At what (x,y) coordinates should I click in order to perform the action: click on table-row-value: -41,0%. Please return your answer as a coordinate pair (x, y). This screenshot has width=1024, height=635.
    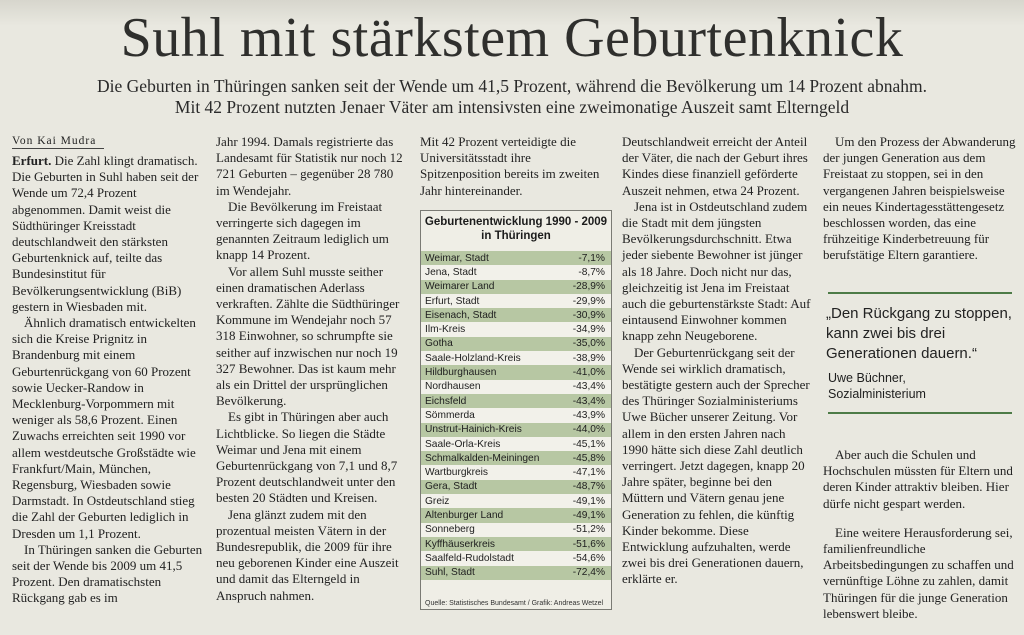
    Looking at the image, I should click on (588, 373).